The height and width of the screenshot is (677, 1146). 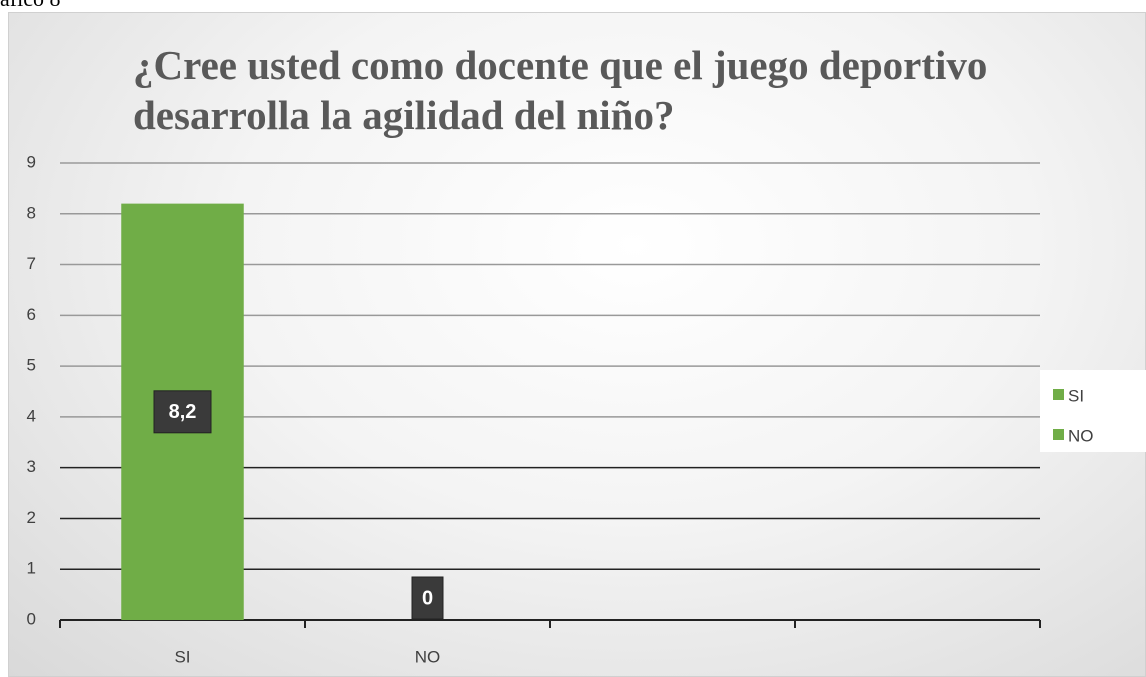 What do you see at coordinates (31, 517) in the screenshot?
I see `y-tick-label: 2` at bounding box center [31, 517].